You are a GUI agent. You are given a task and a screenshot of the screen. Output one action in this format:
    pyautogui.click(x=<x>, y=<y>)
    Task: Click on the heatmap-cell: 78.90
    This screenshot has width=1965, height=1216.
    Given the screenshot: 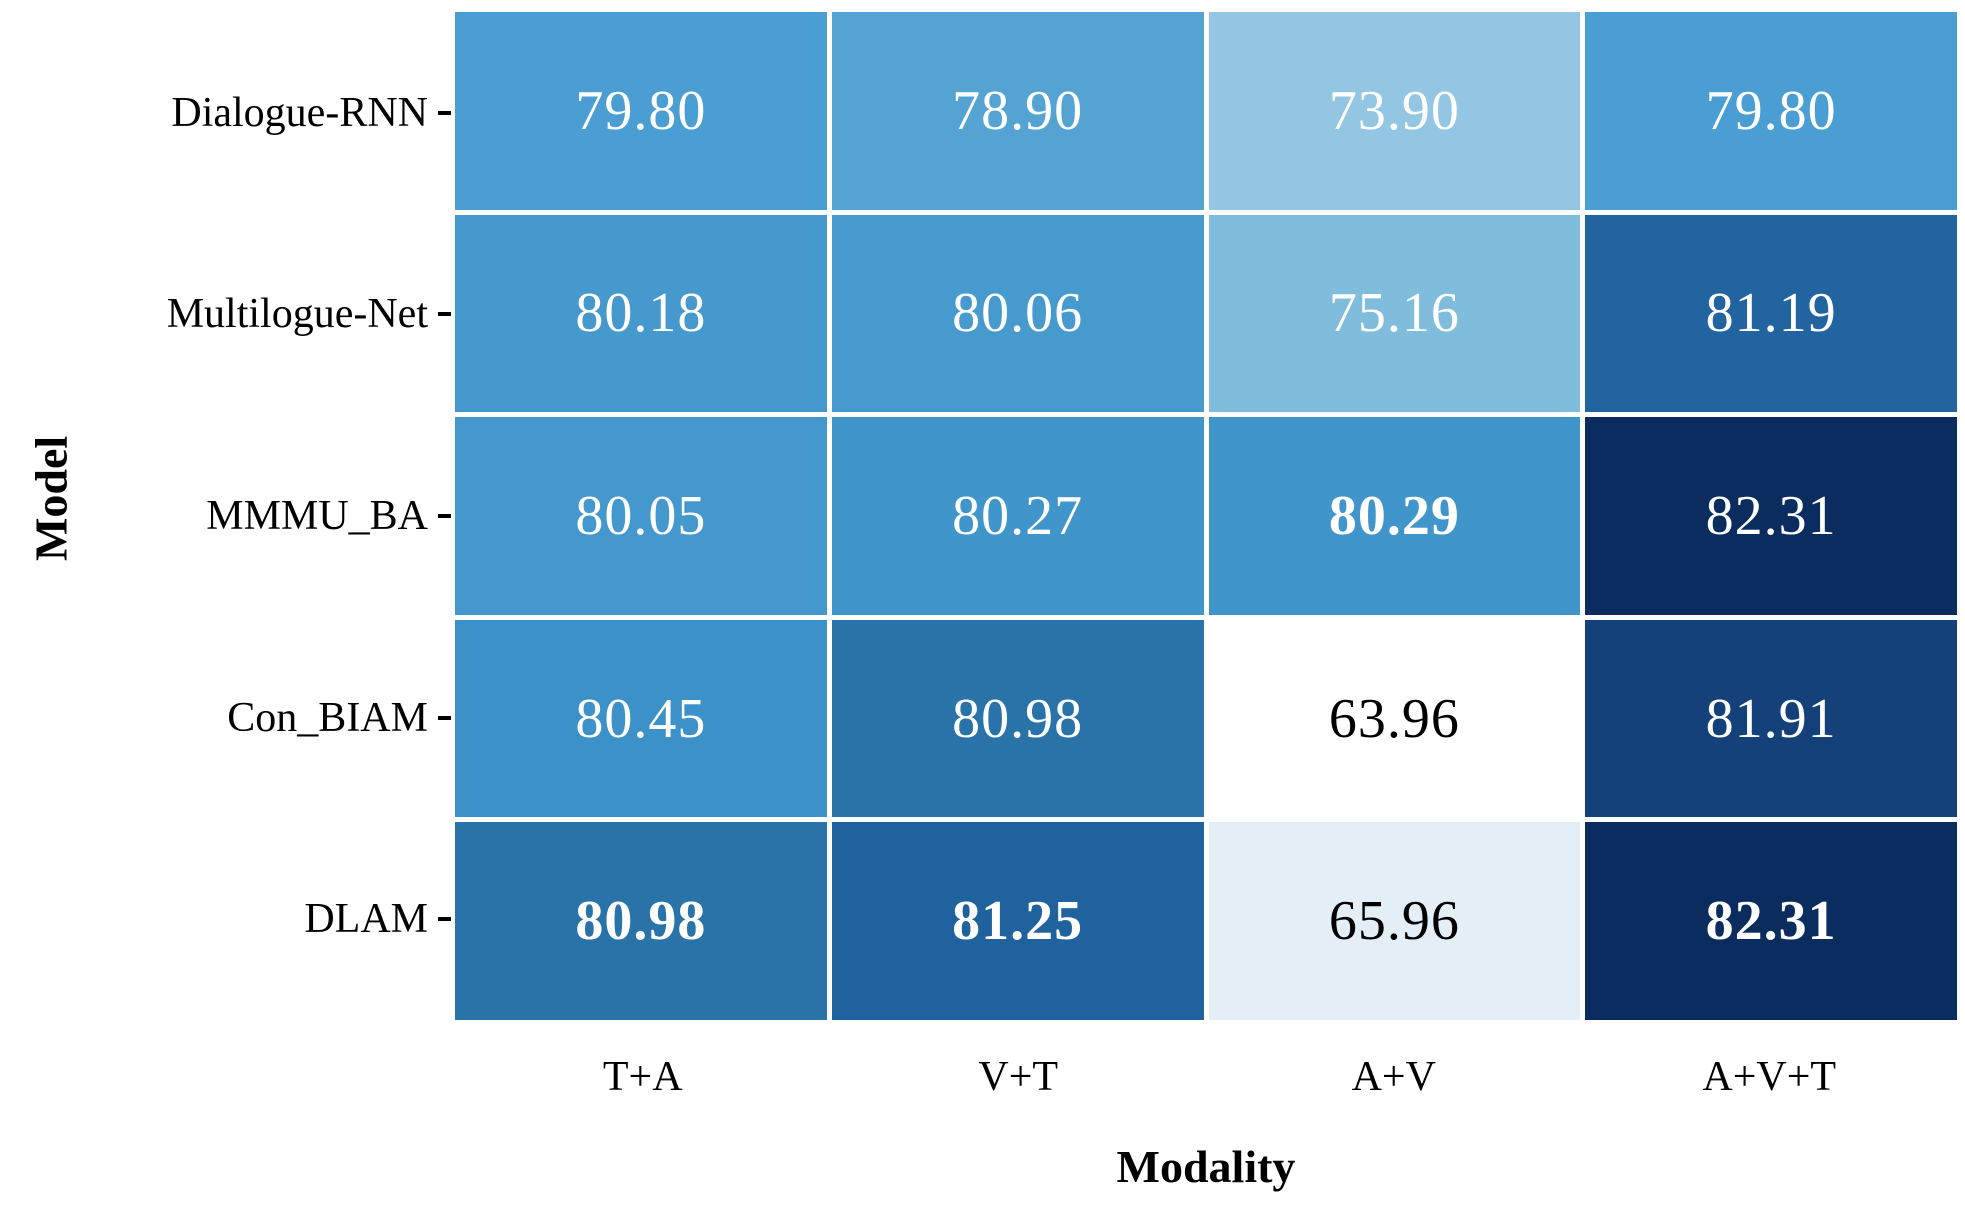 What is the action you would take?
    pyautogui.click(x=1017, y=111)
    